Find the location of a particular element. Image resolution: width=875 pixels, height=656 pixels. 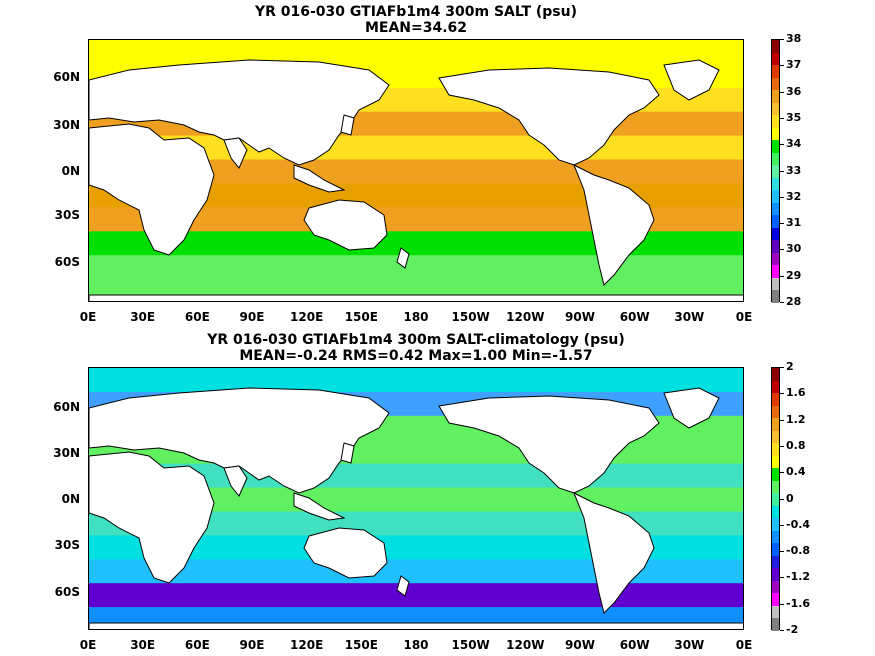

lon-label: 150W is located at coordinates (470, 645).